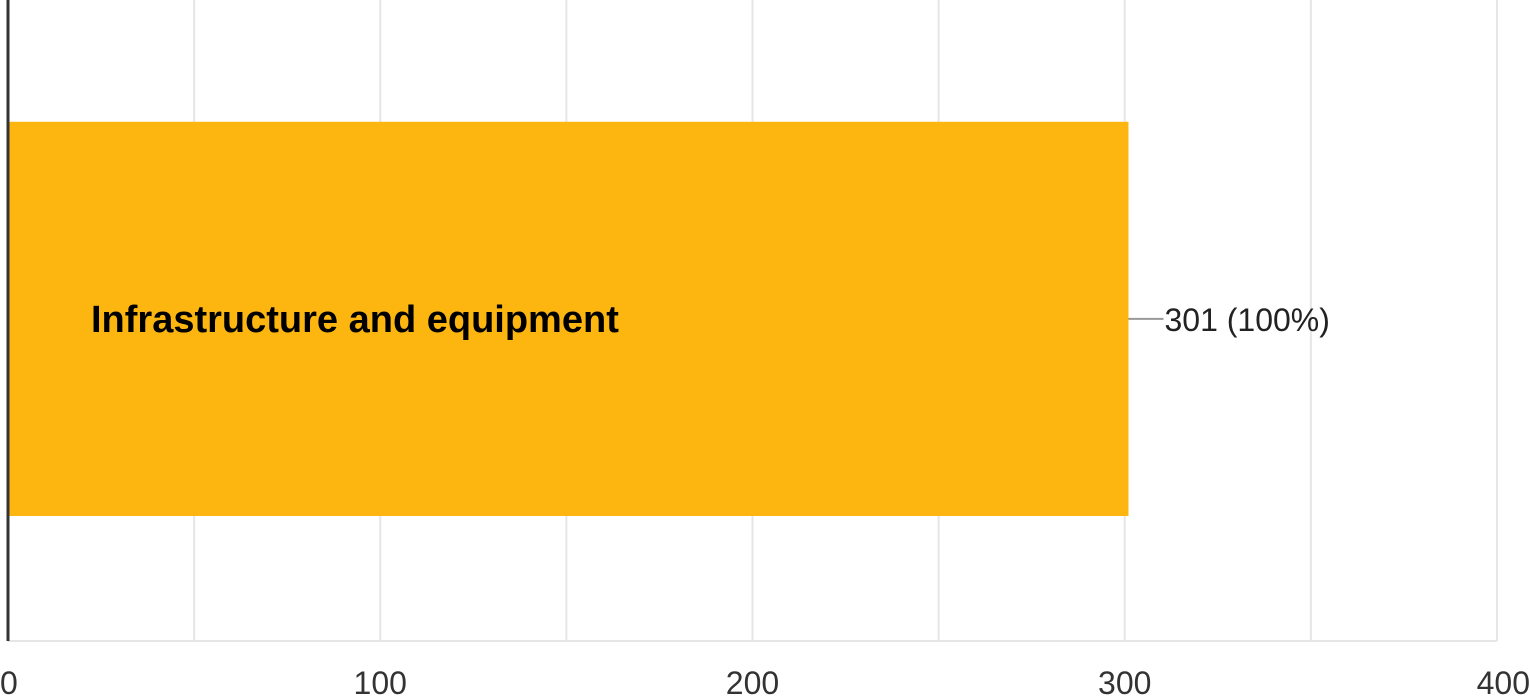  I want to click on x-tick-labels: 0 100 200 300 400, so click(765, 682).